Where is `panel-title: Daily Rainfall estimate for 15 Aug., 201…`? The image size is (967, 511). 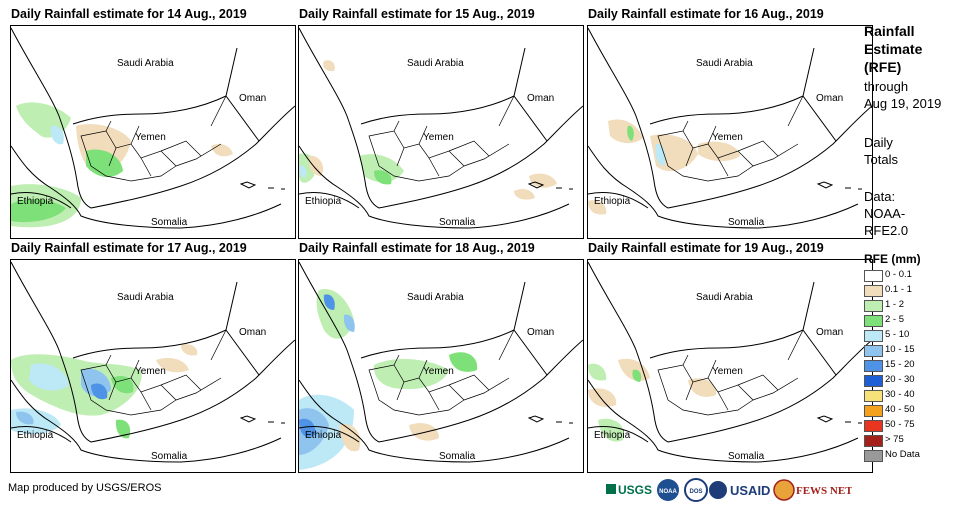 panel-title: Daily Rainfall estimate for 15 Aug., 201… is located at coordinates (417, 14).